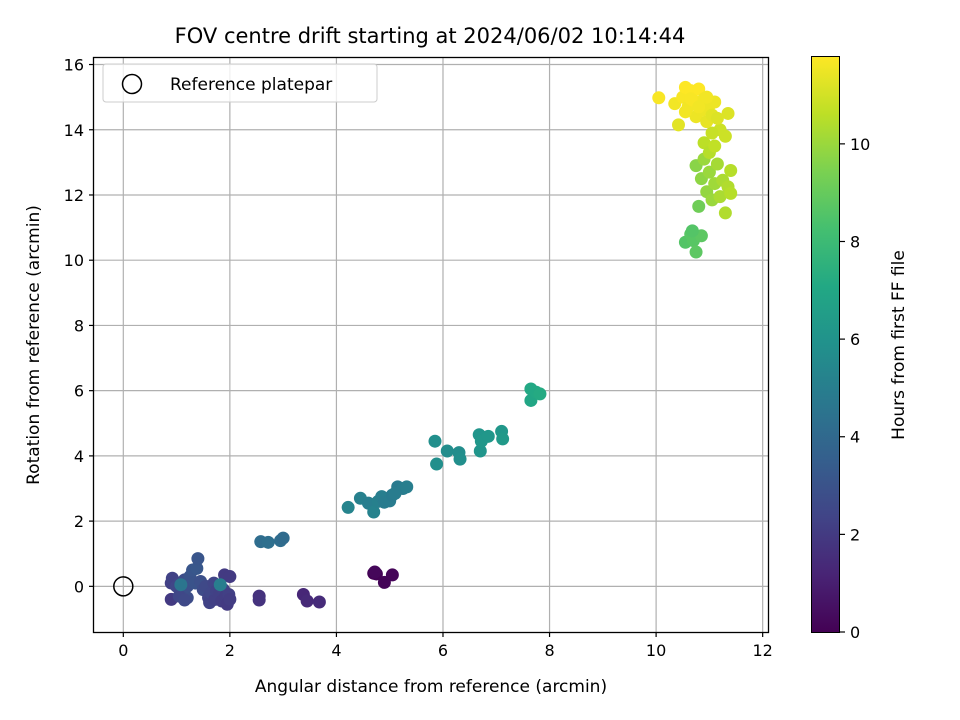 The width and height of the screenshot is (960, 720). I want to click on x-axis: 0 2 4 6 8 10 12, so click(445, 646).